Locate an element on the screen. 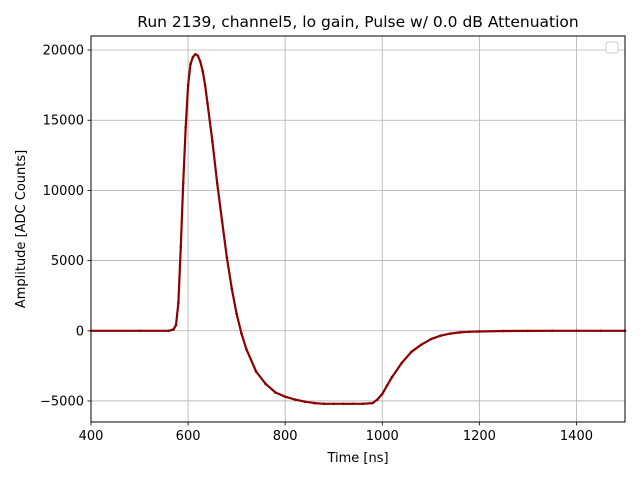 The image size is (640, 480). x-tick-label: 1200 is located at coordinates (479, 436).